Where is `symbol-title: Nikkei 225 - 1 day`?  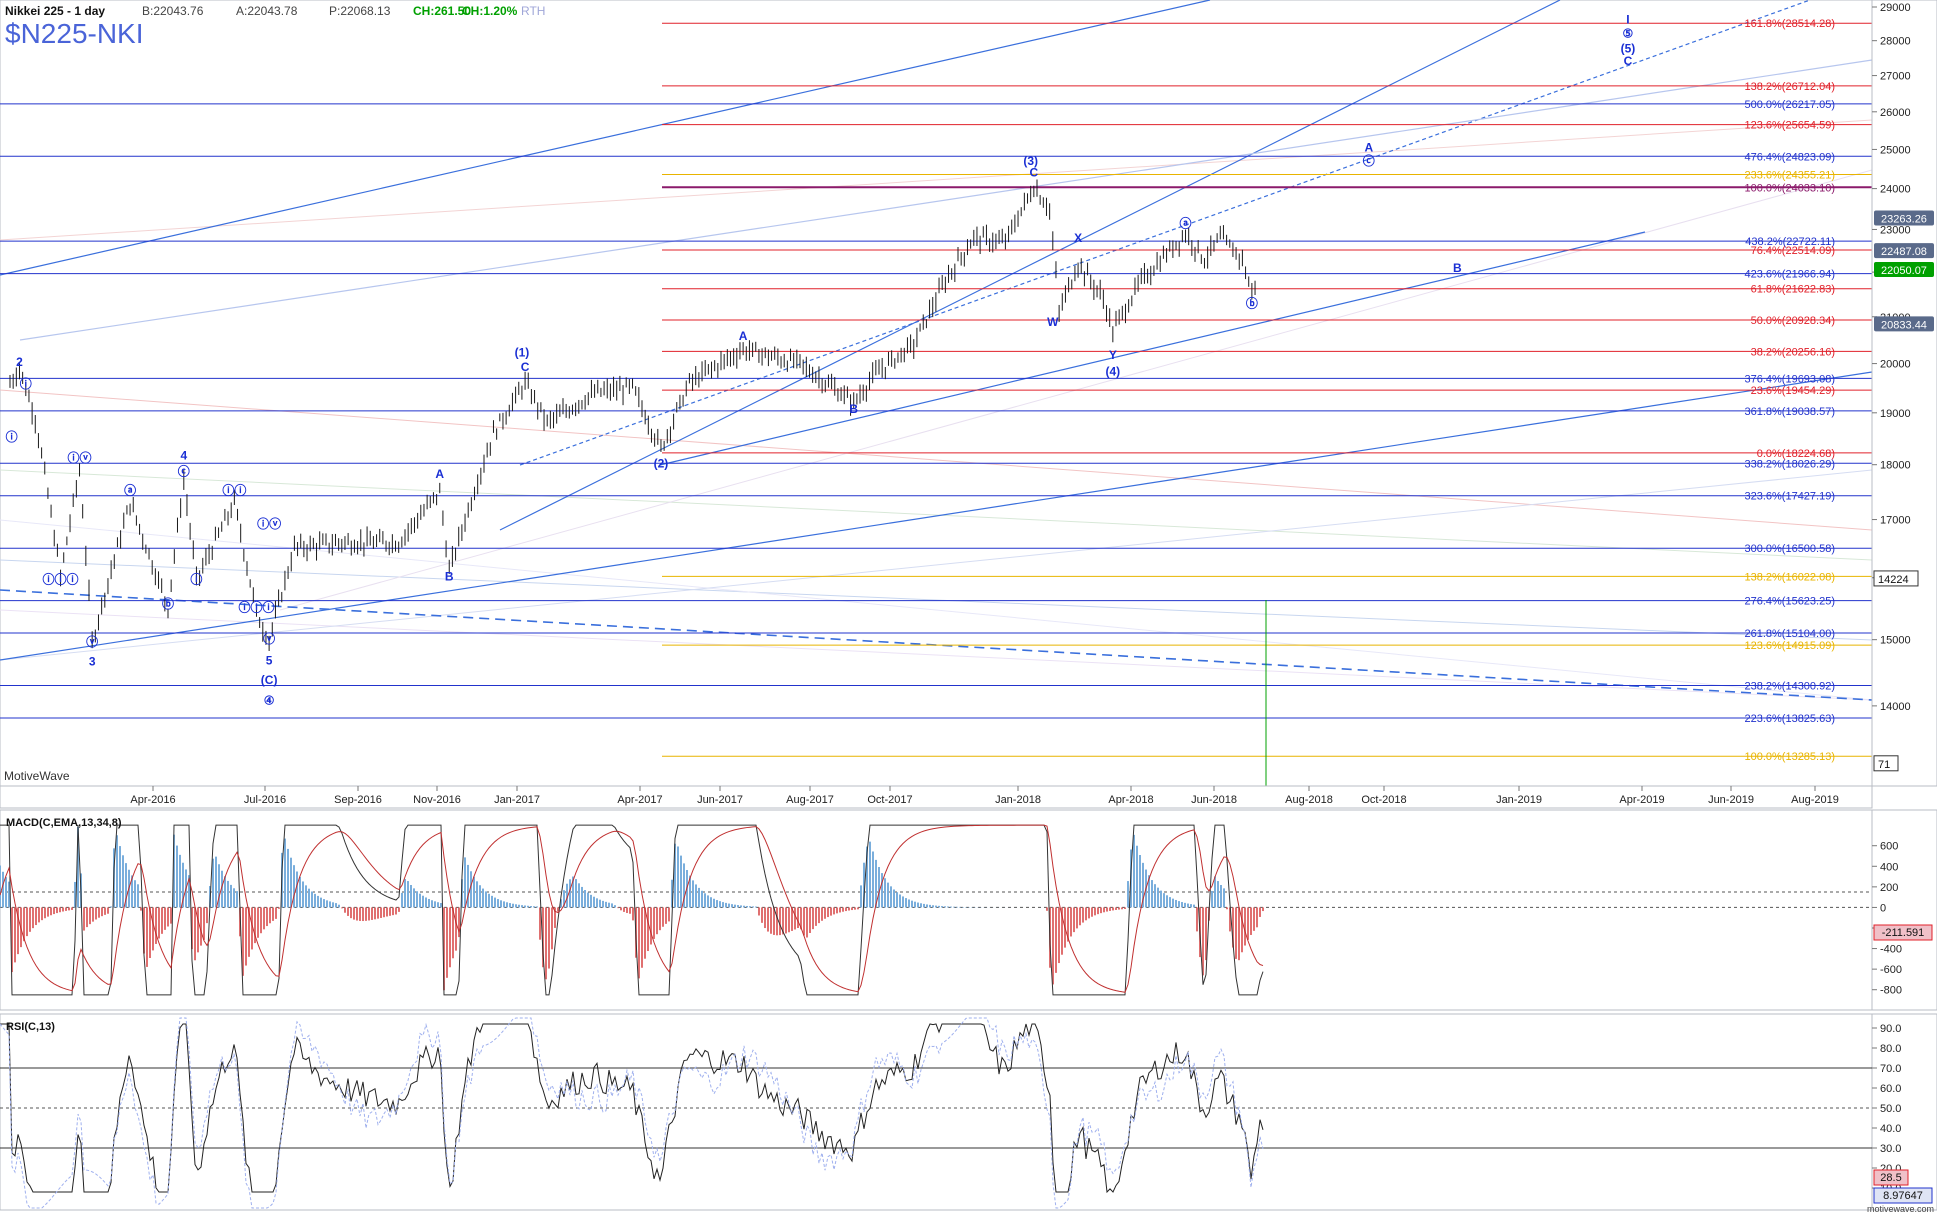
symbol-title: Nikkei 225 - 1 day is located at coordinates (55, 11).